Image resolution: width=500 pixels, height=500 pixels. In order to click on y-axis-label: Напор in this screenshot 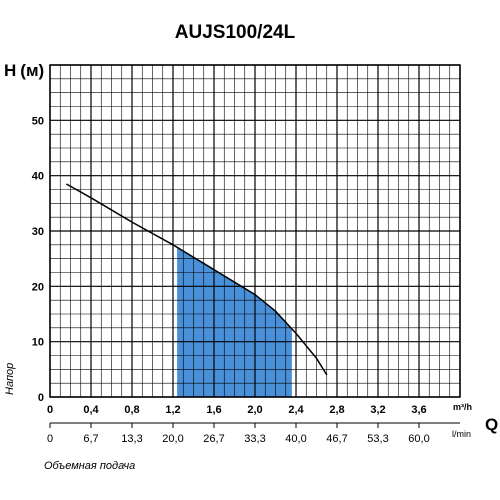, I will do `click(10, 379)`.